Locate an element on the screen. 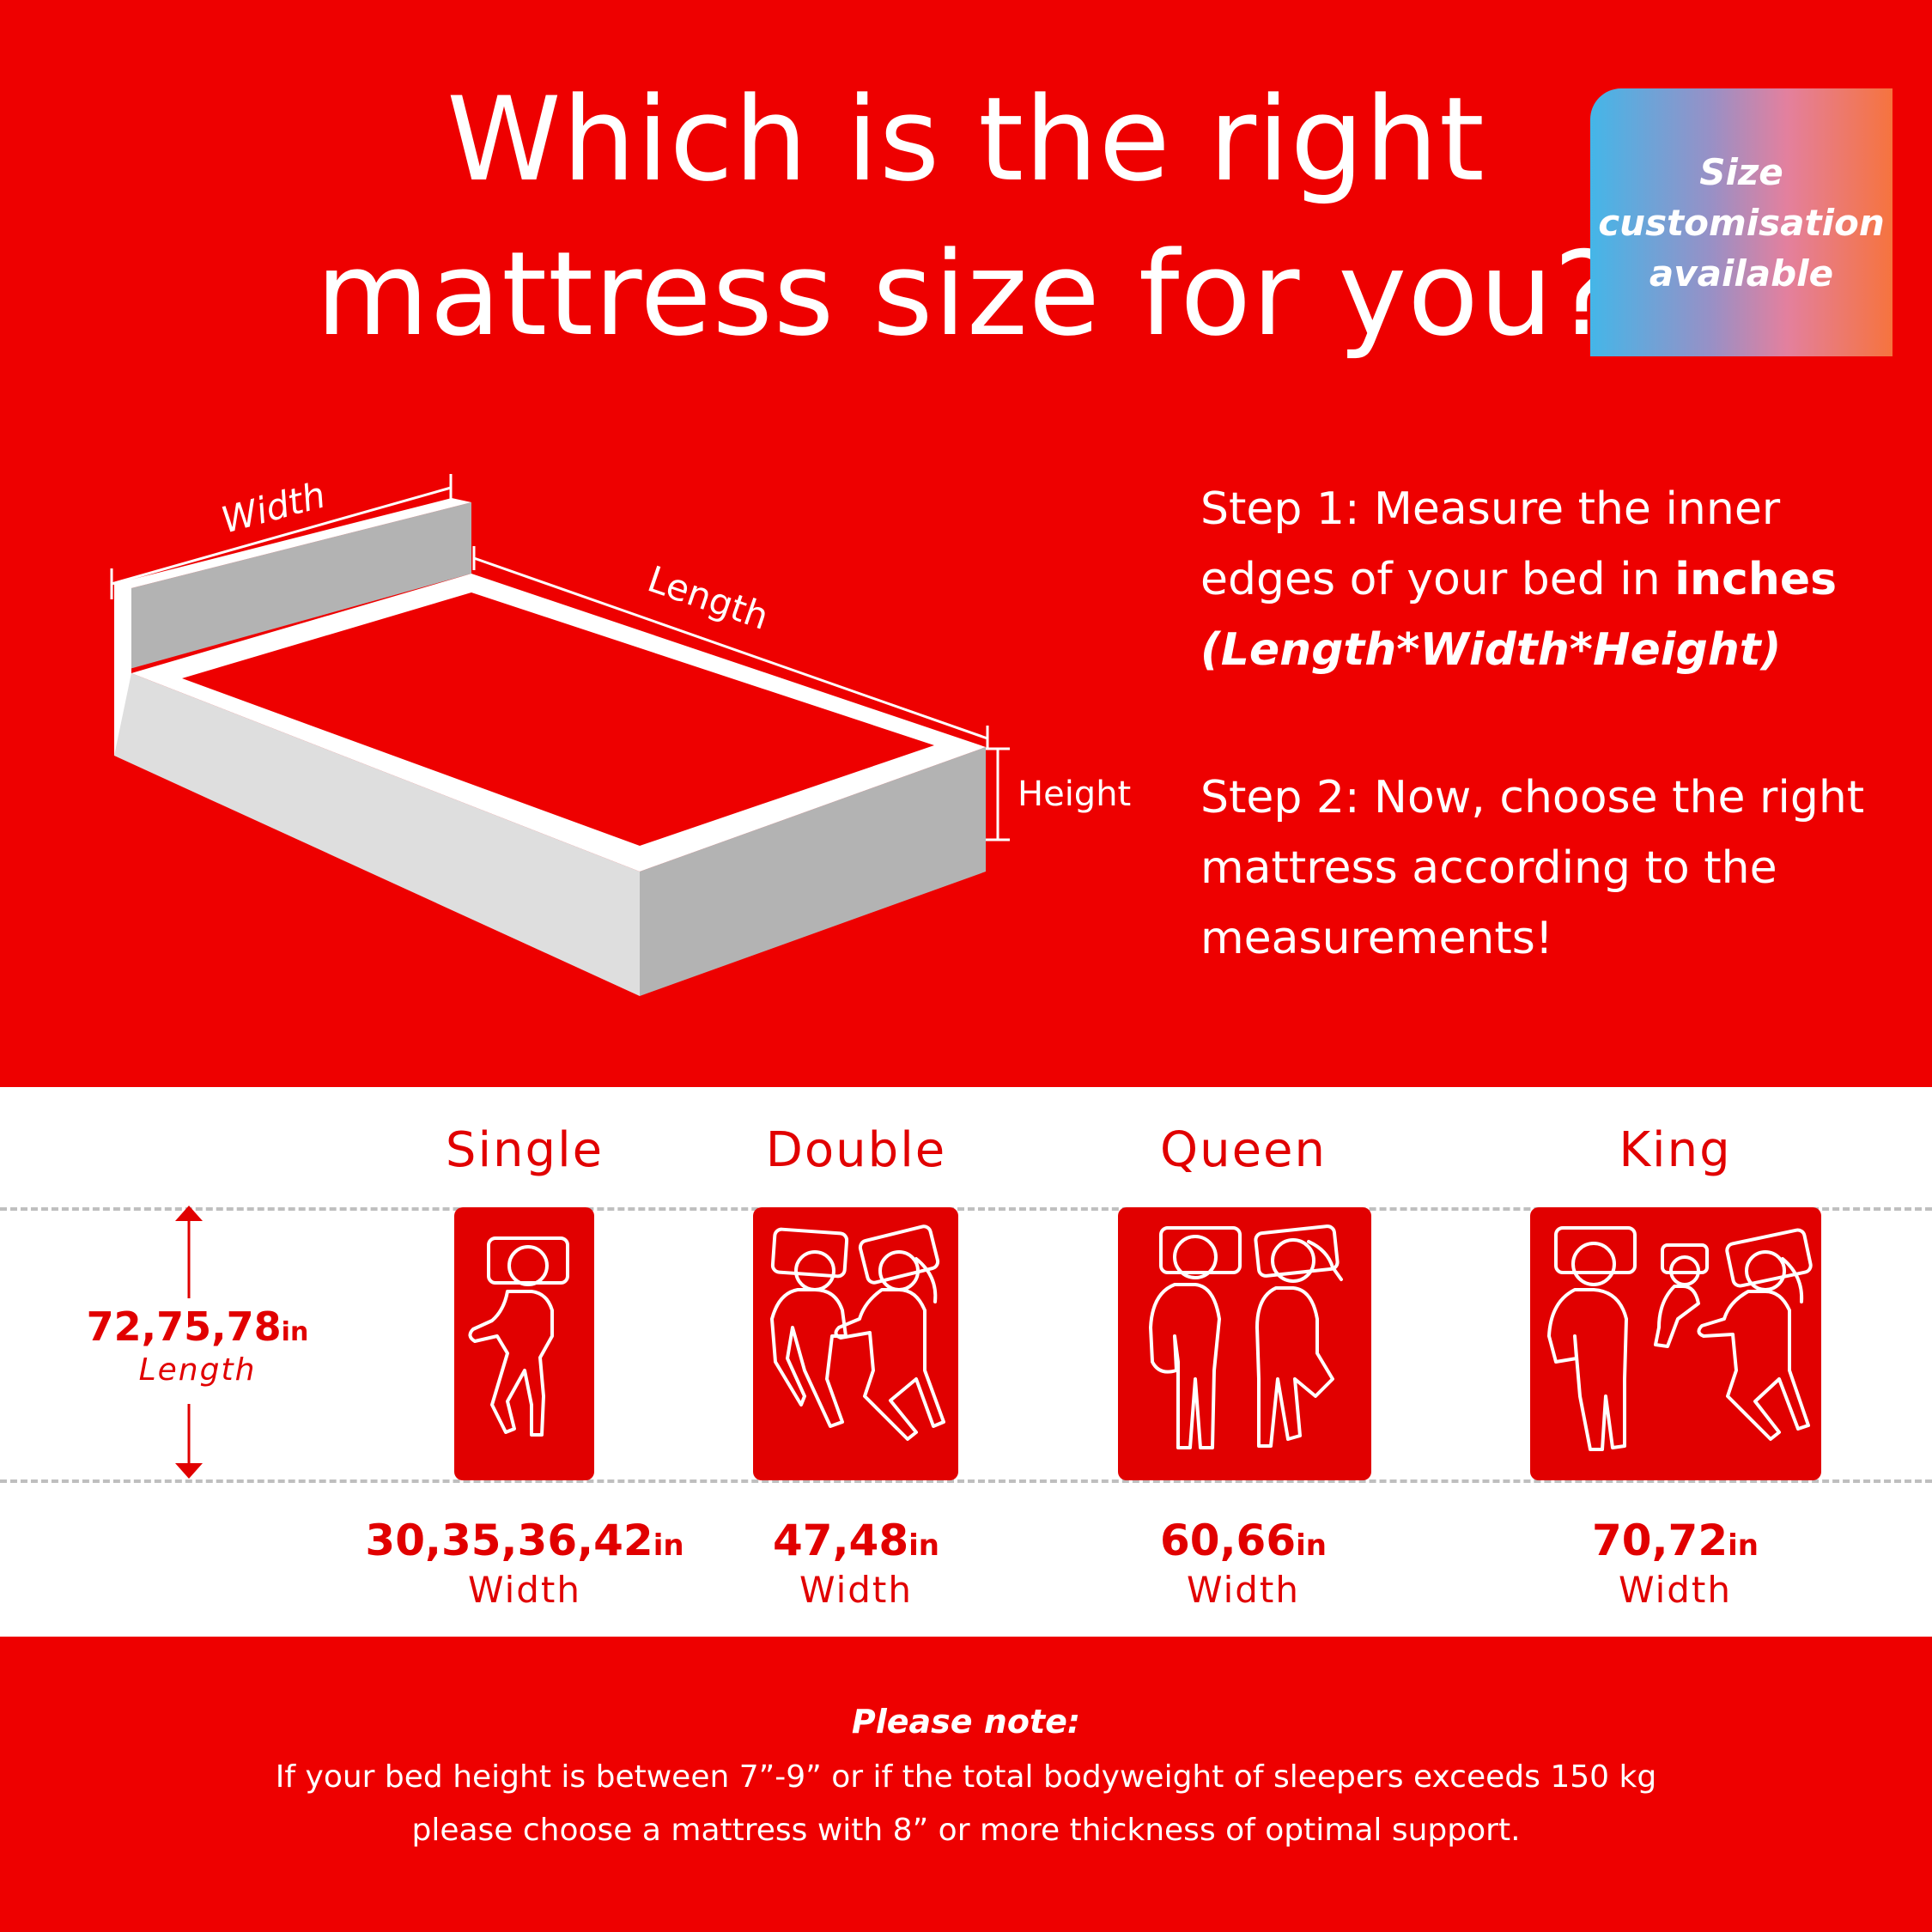  size-name-double: Double is located at coordinates (856, 1150).